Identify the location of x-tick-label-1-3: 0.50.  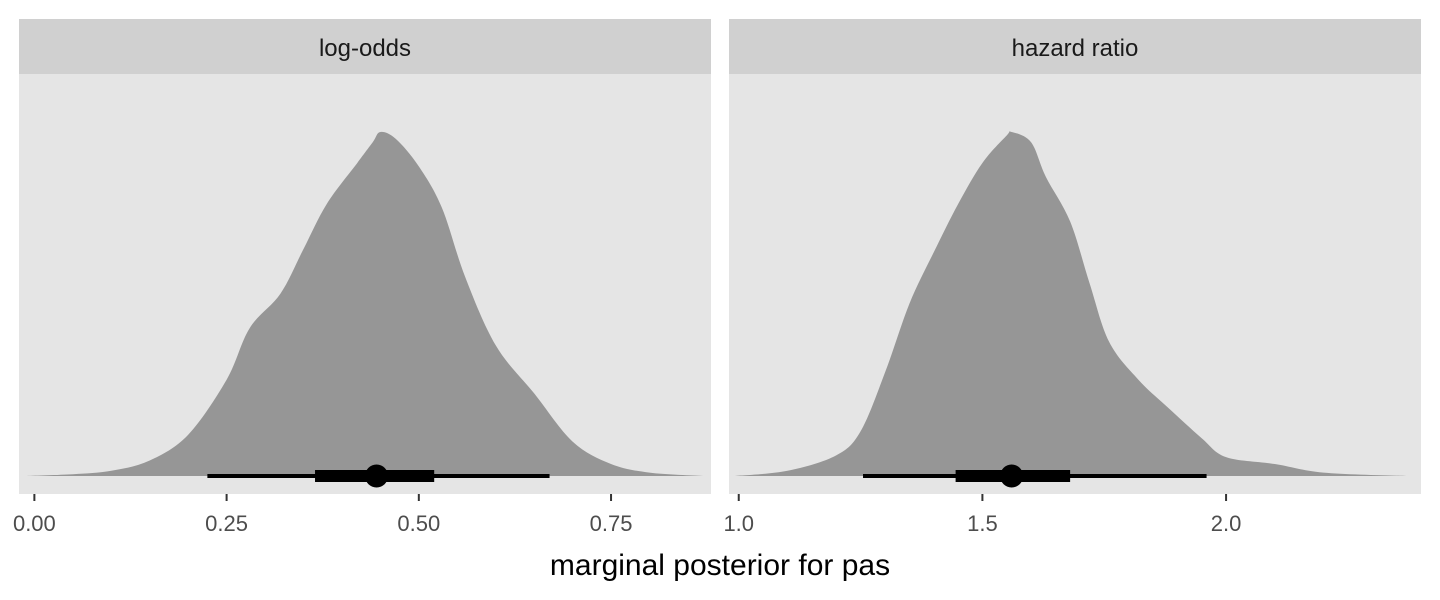
(418, 523).